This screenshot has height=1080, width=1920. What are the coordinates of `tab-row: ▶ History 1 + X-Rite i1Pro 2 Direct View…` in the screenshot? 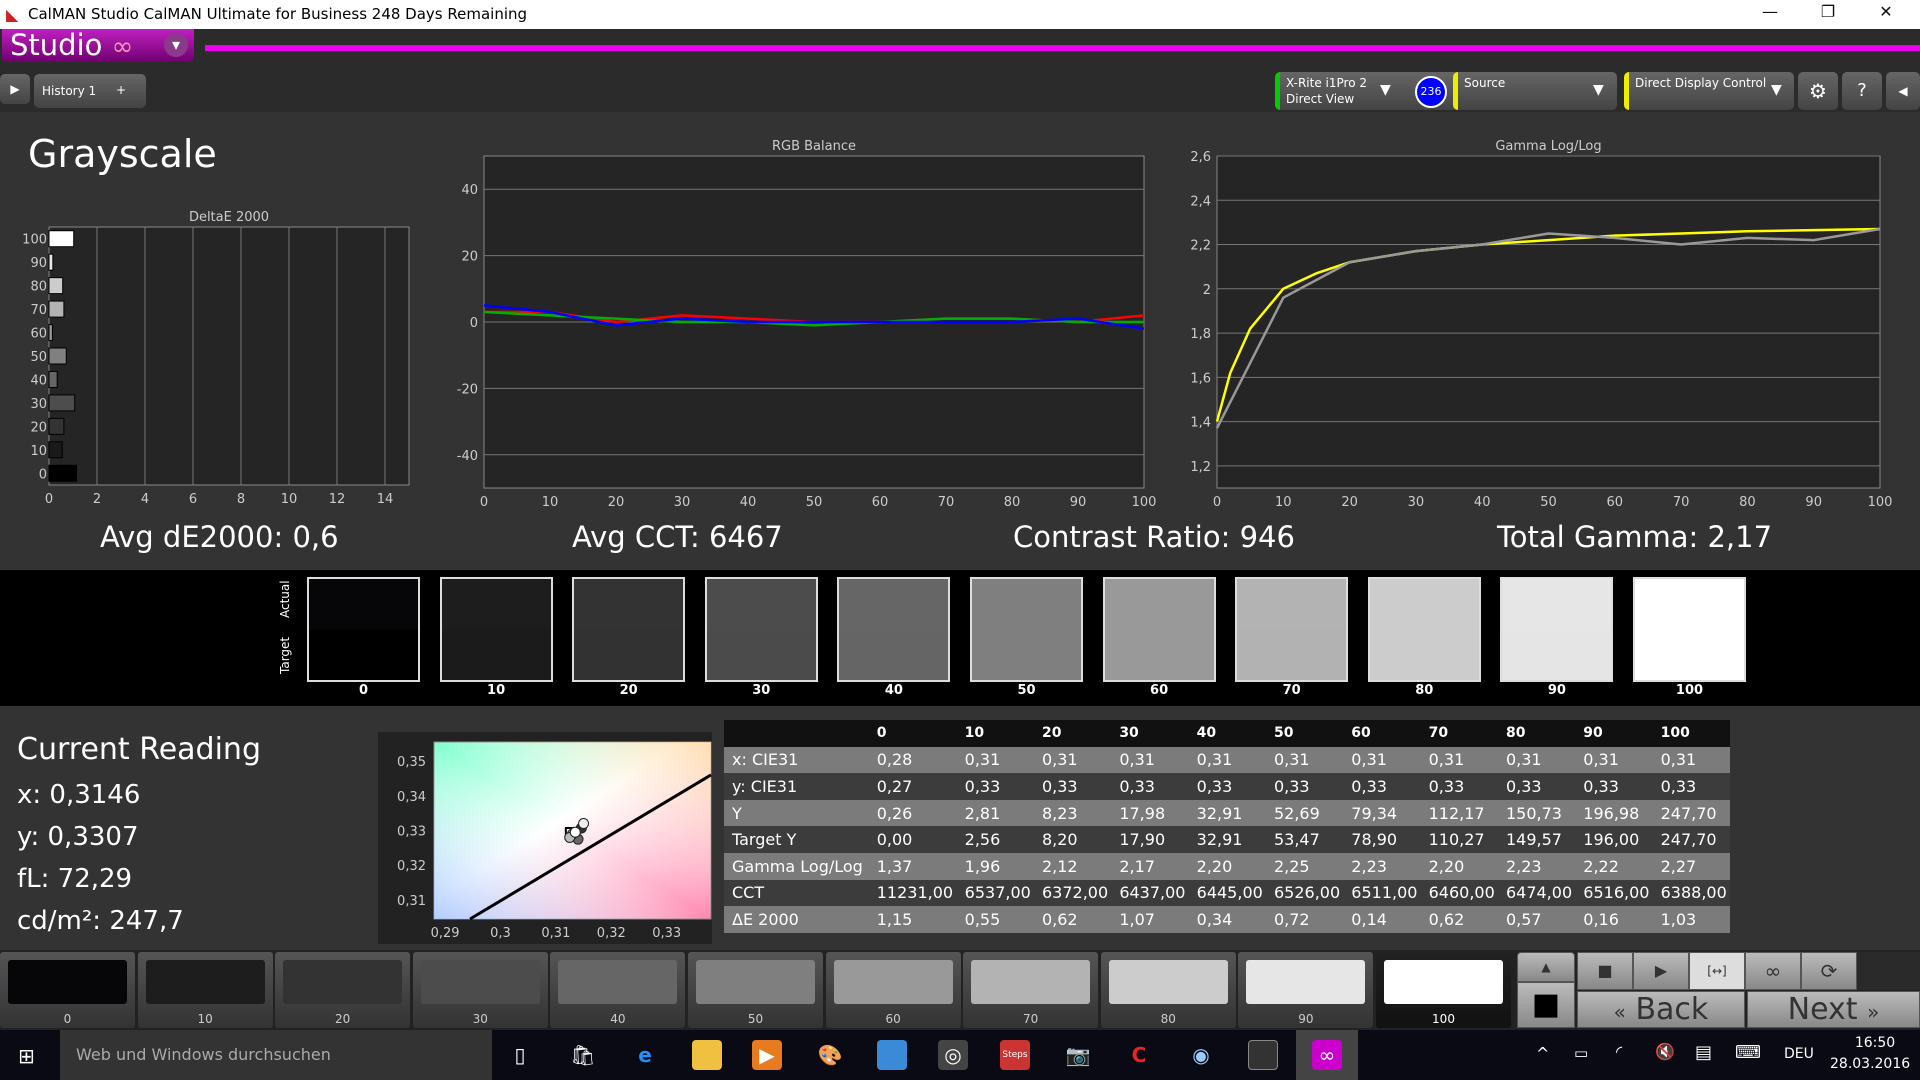 It's located at (960, 87).